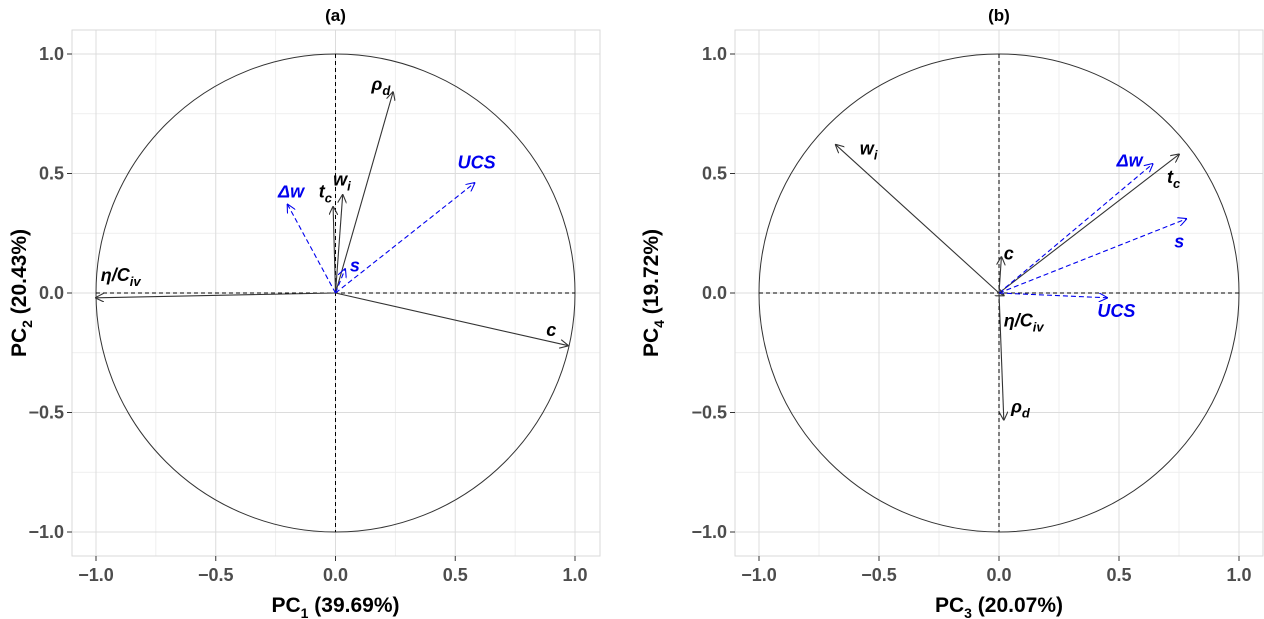 The width and height of the screenshot is (1264, 619). What do you see at coordinates (999, 606) in the screenshot?
I see `x-axis-title: PC3 (20.07%)` at bounding box center [999, 606].